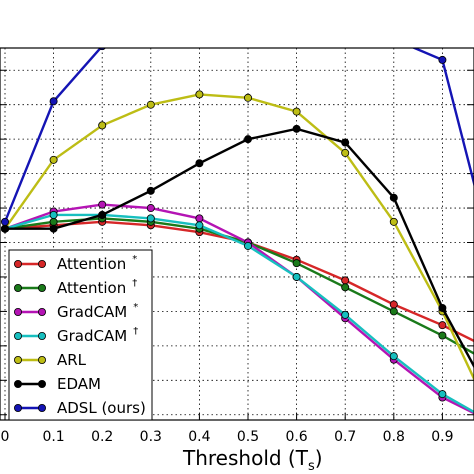  I want to click on x-tick-label: 0, so click(5, 437).